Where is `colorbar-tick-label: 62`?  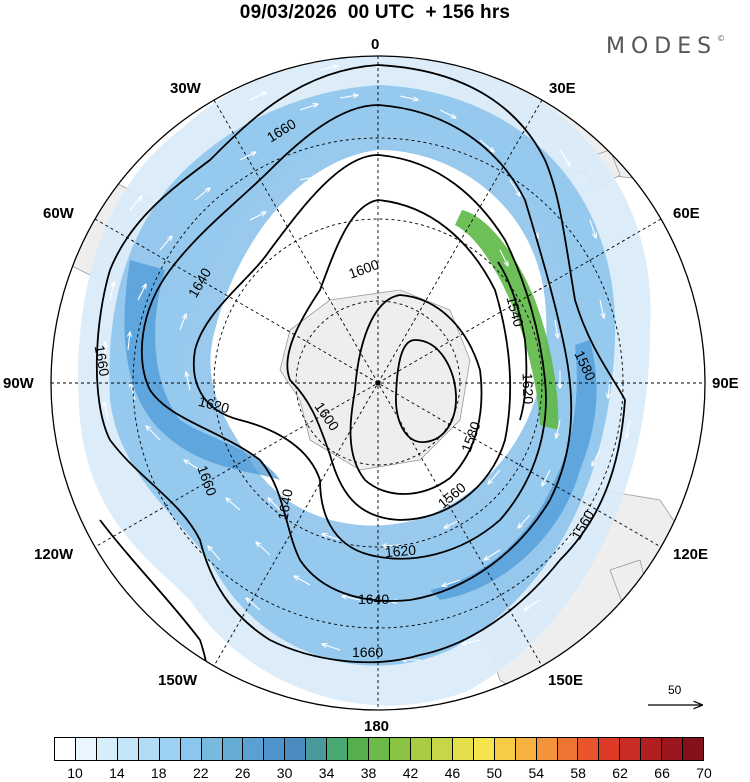 colorbar-tick-label: 62 is located at coordinates (620, 773).